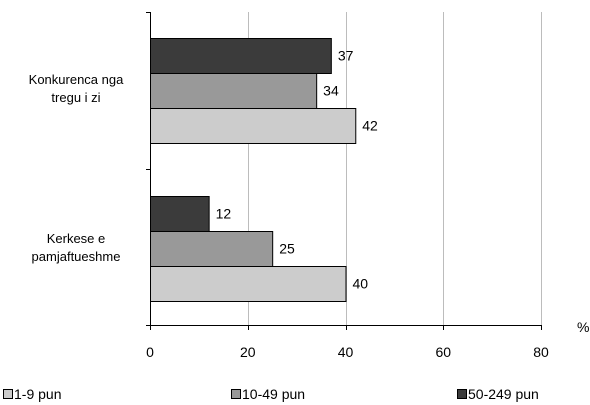 The image size is (590, 405). What do you see at coordinates (253, 126) in the screenshot?
I see `bar-1-1-9-pun` at bounding box center [253, 126].